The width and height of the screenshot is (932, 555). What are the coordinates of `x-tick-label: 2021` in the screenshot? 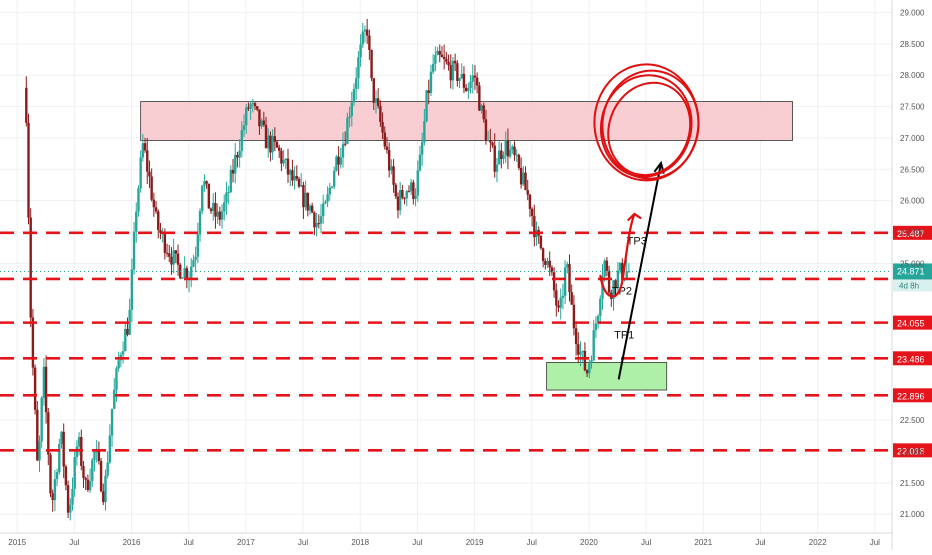 It's located at (703, 542).